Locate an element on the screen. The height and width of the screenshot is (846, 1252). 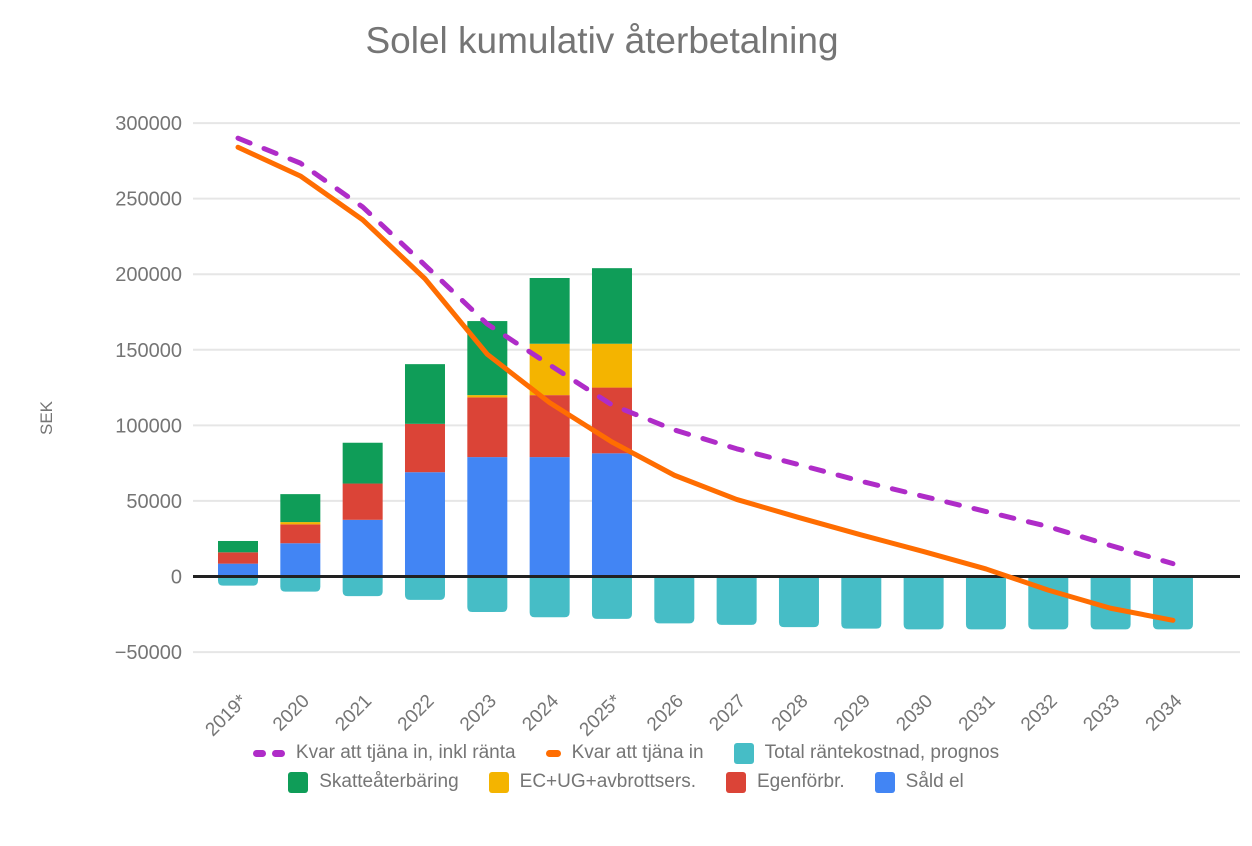
legend-item: Skatteåterbäring is located at coordinates (373, 782).